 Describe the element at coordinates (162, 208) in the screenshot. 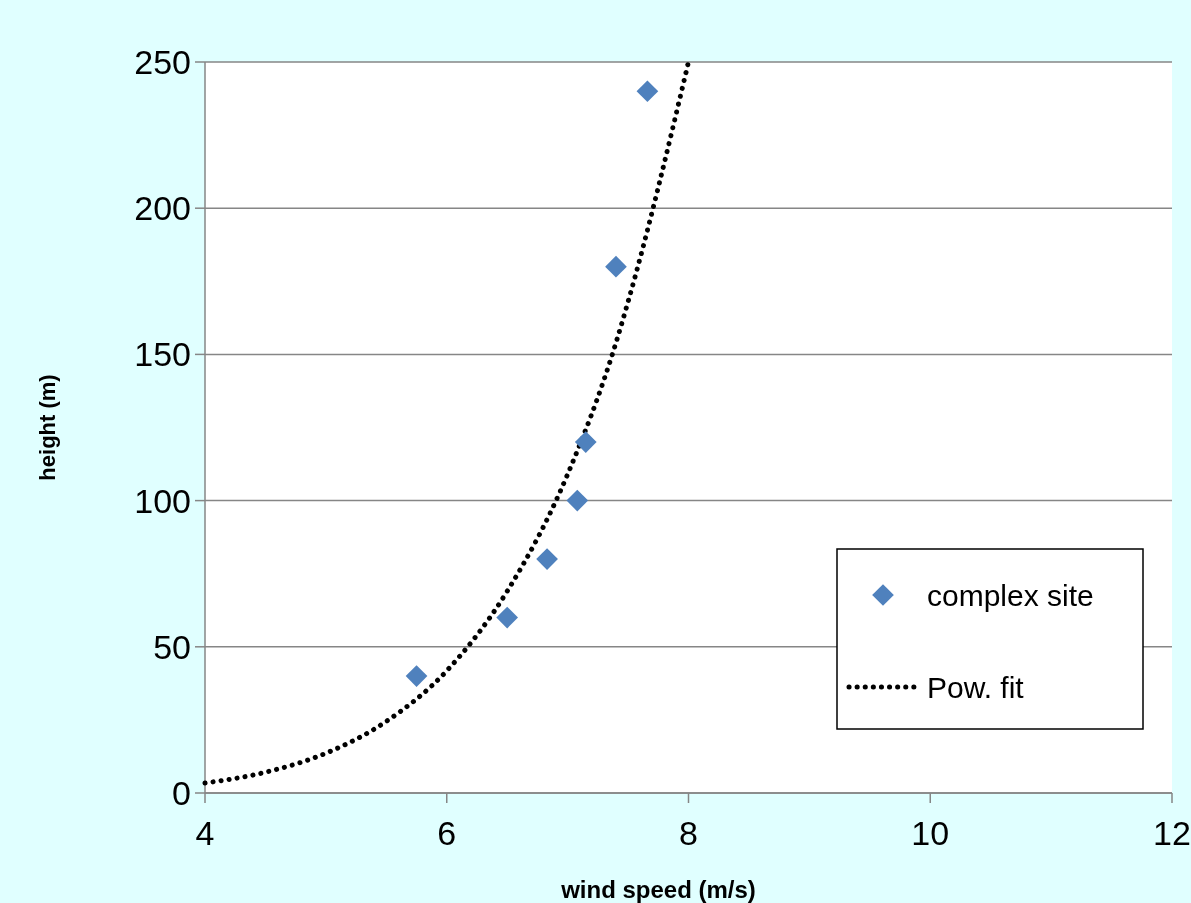

I see `y-tick-label: 200` at that location.